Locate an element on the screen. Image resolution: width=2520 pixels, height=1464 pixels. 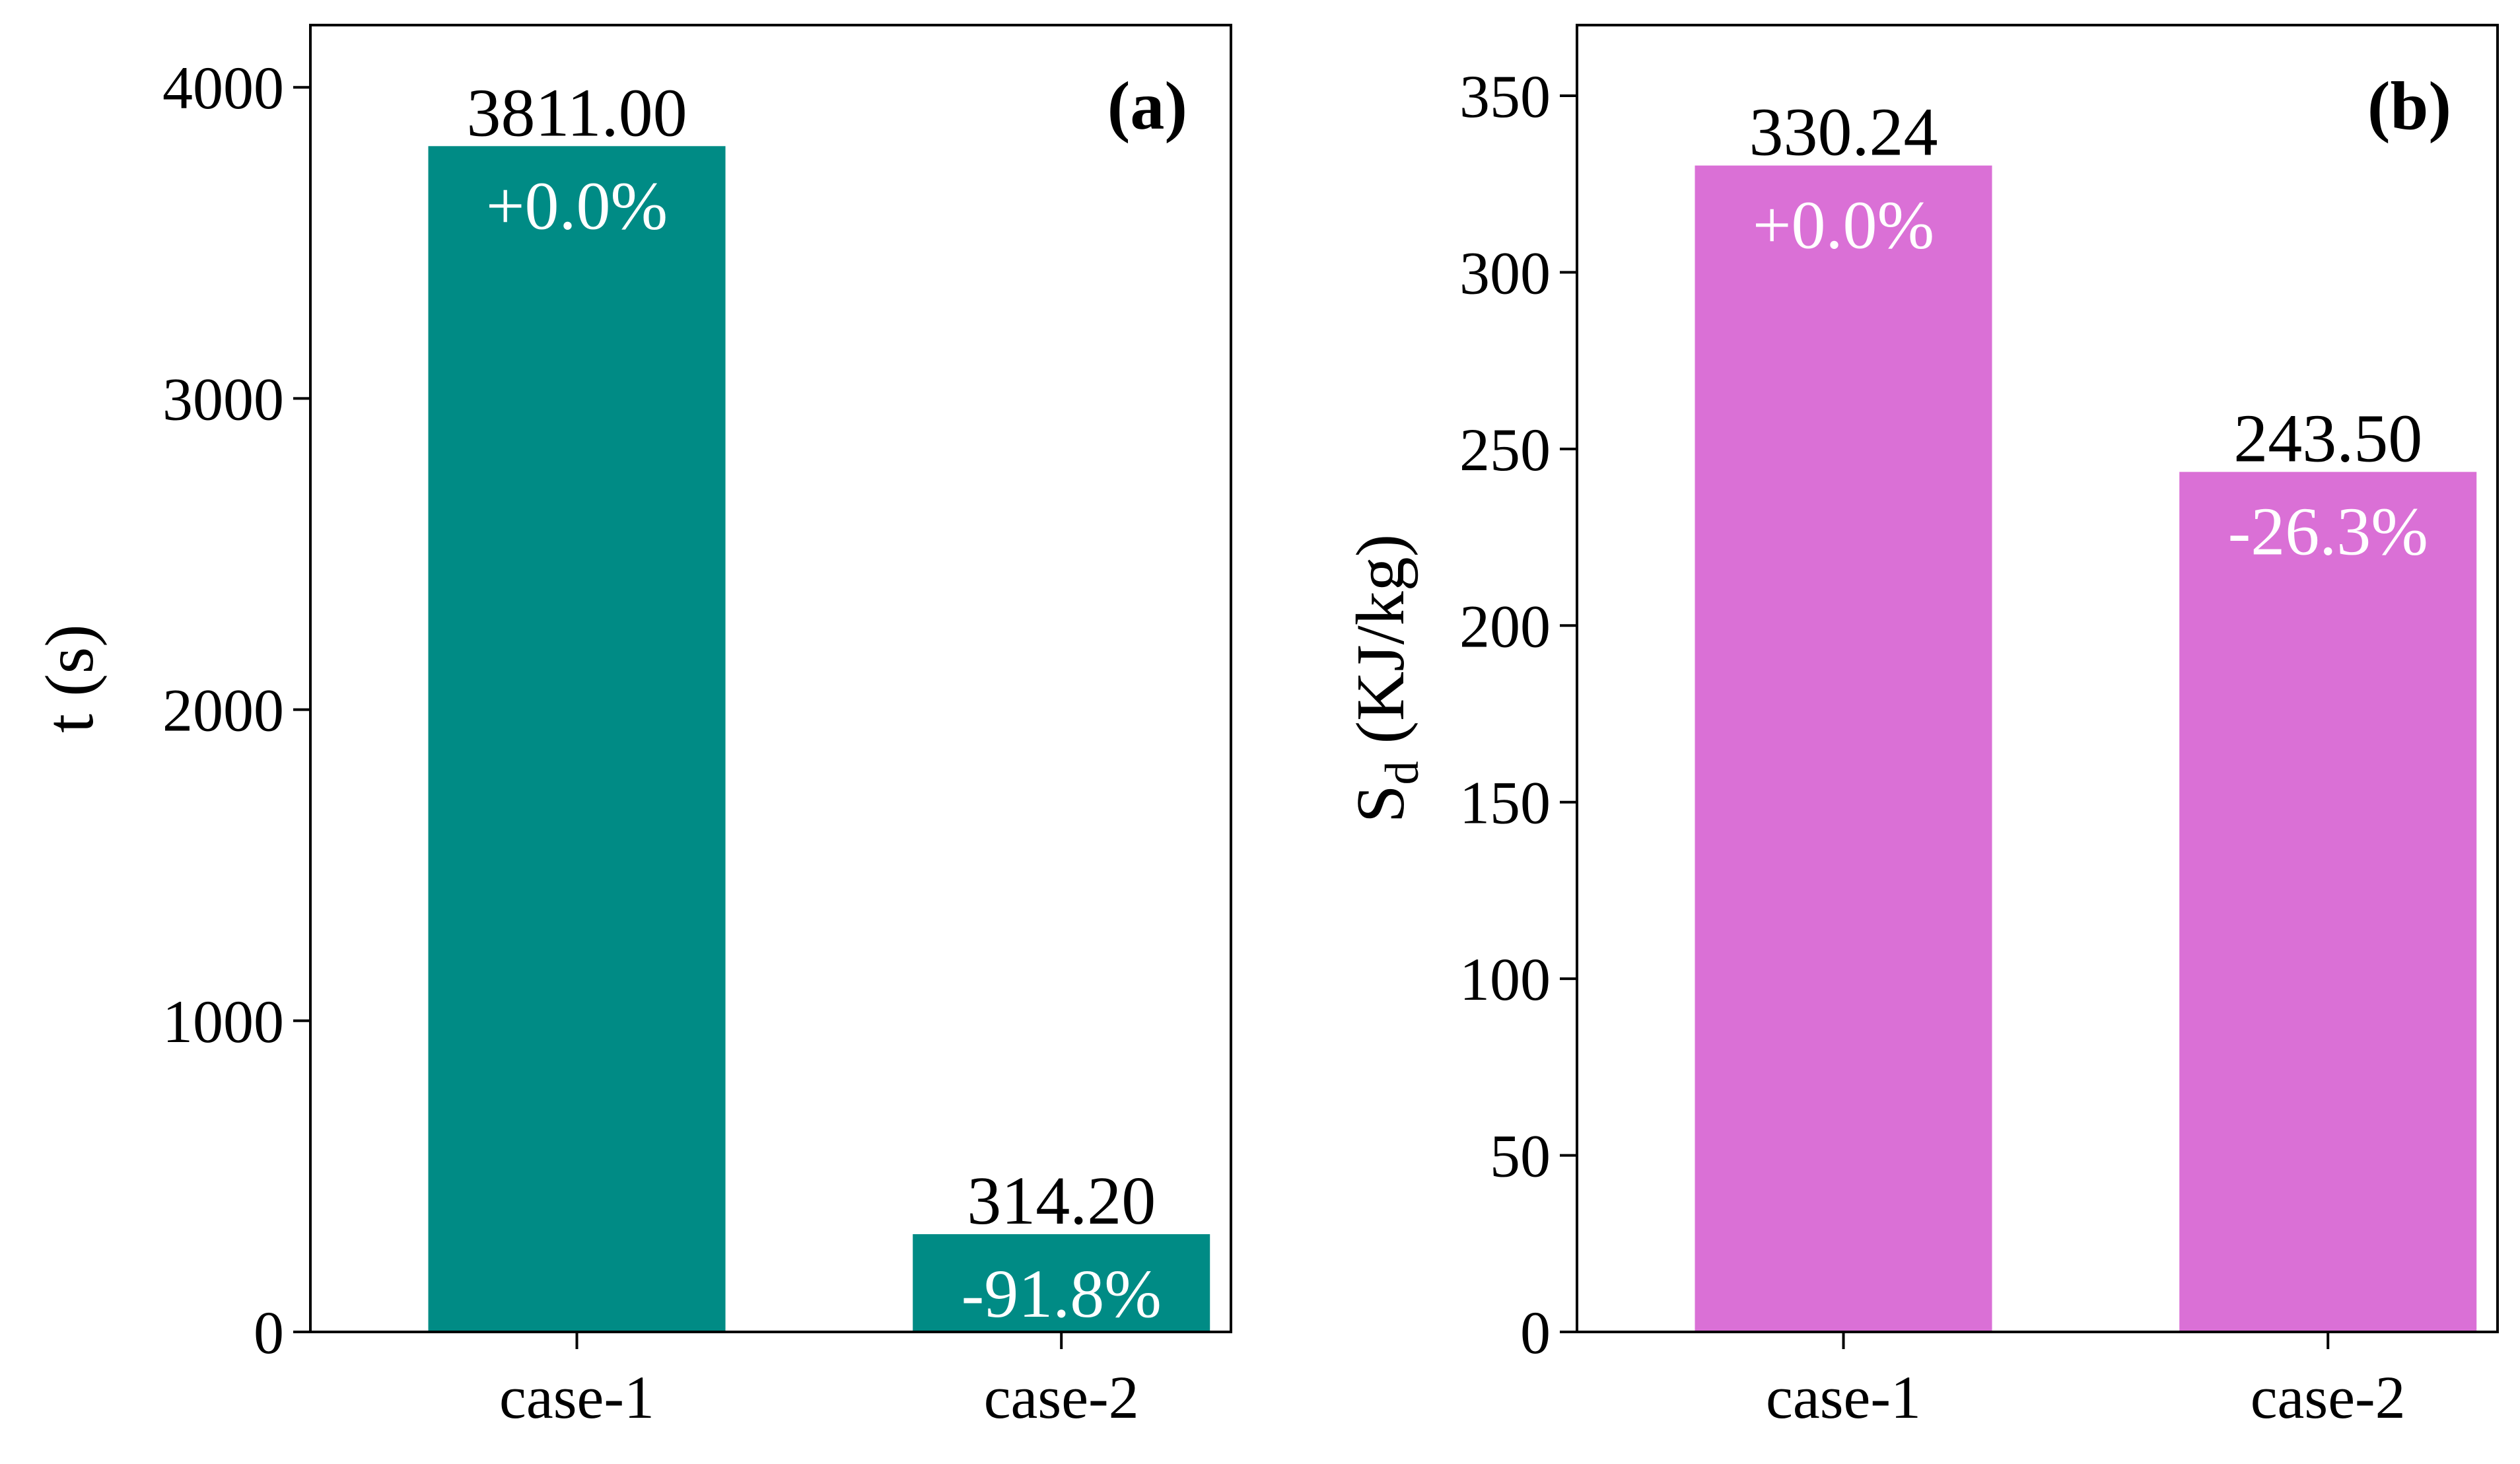
y-tick-label: 2000 is located at coordinates (223, 710).